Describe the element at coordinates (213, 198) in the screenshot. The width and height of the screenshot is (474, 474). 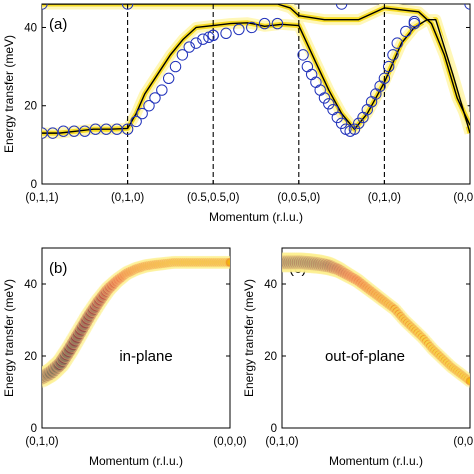
I see `x-tick-label: (0.5,0.5,0)` at that location.